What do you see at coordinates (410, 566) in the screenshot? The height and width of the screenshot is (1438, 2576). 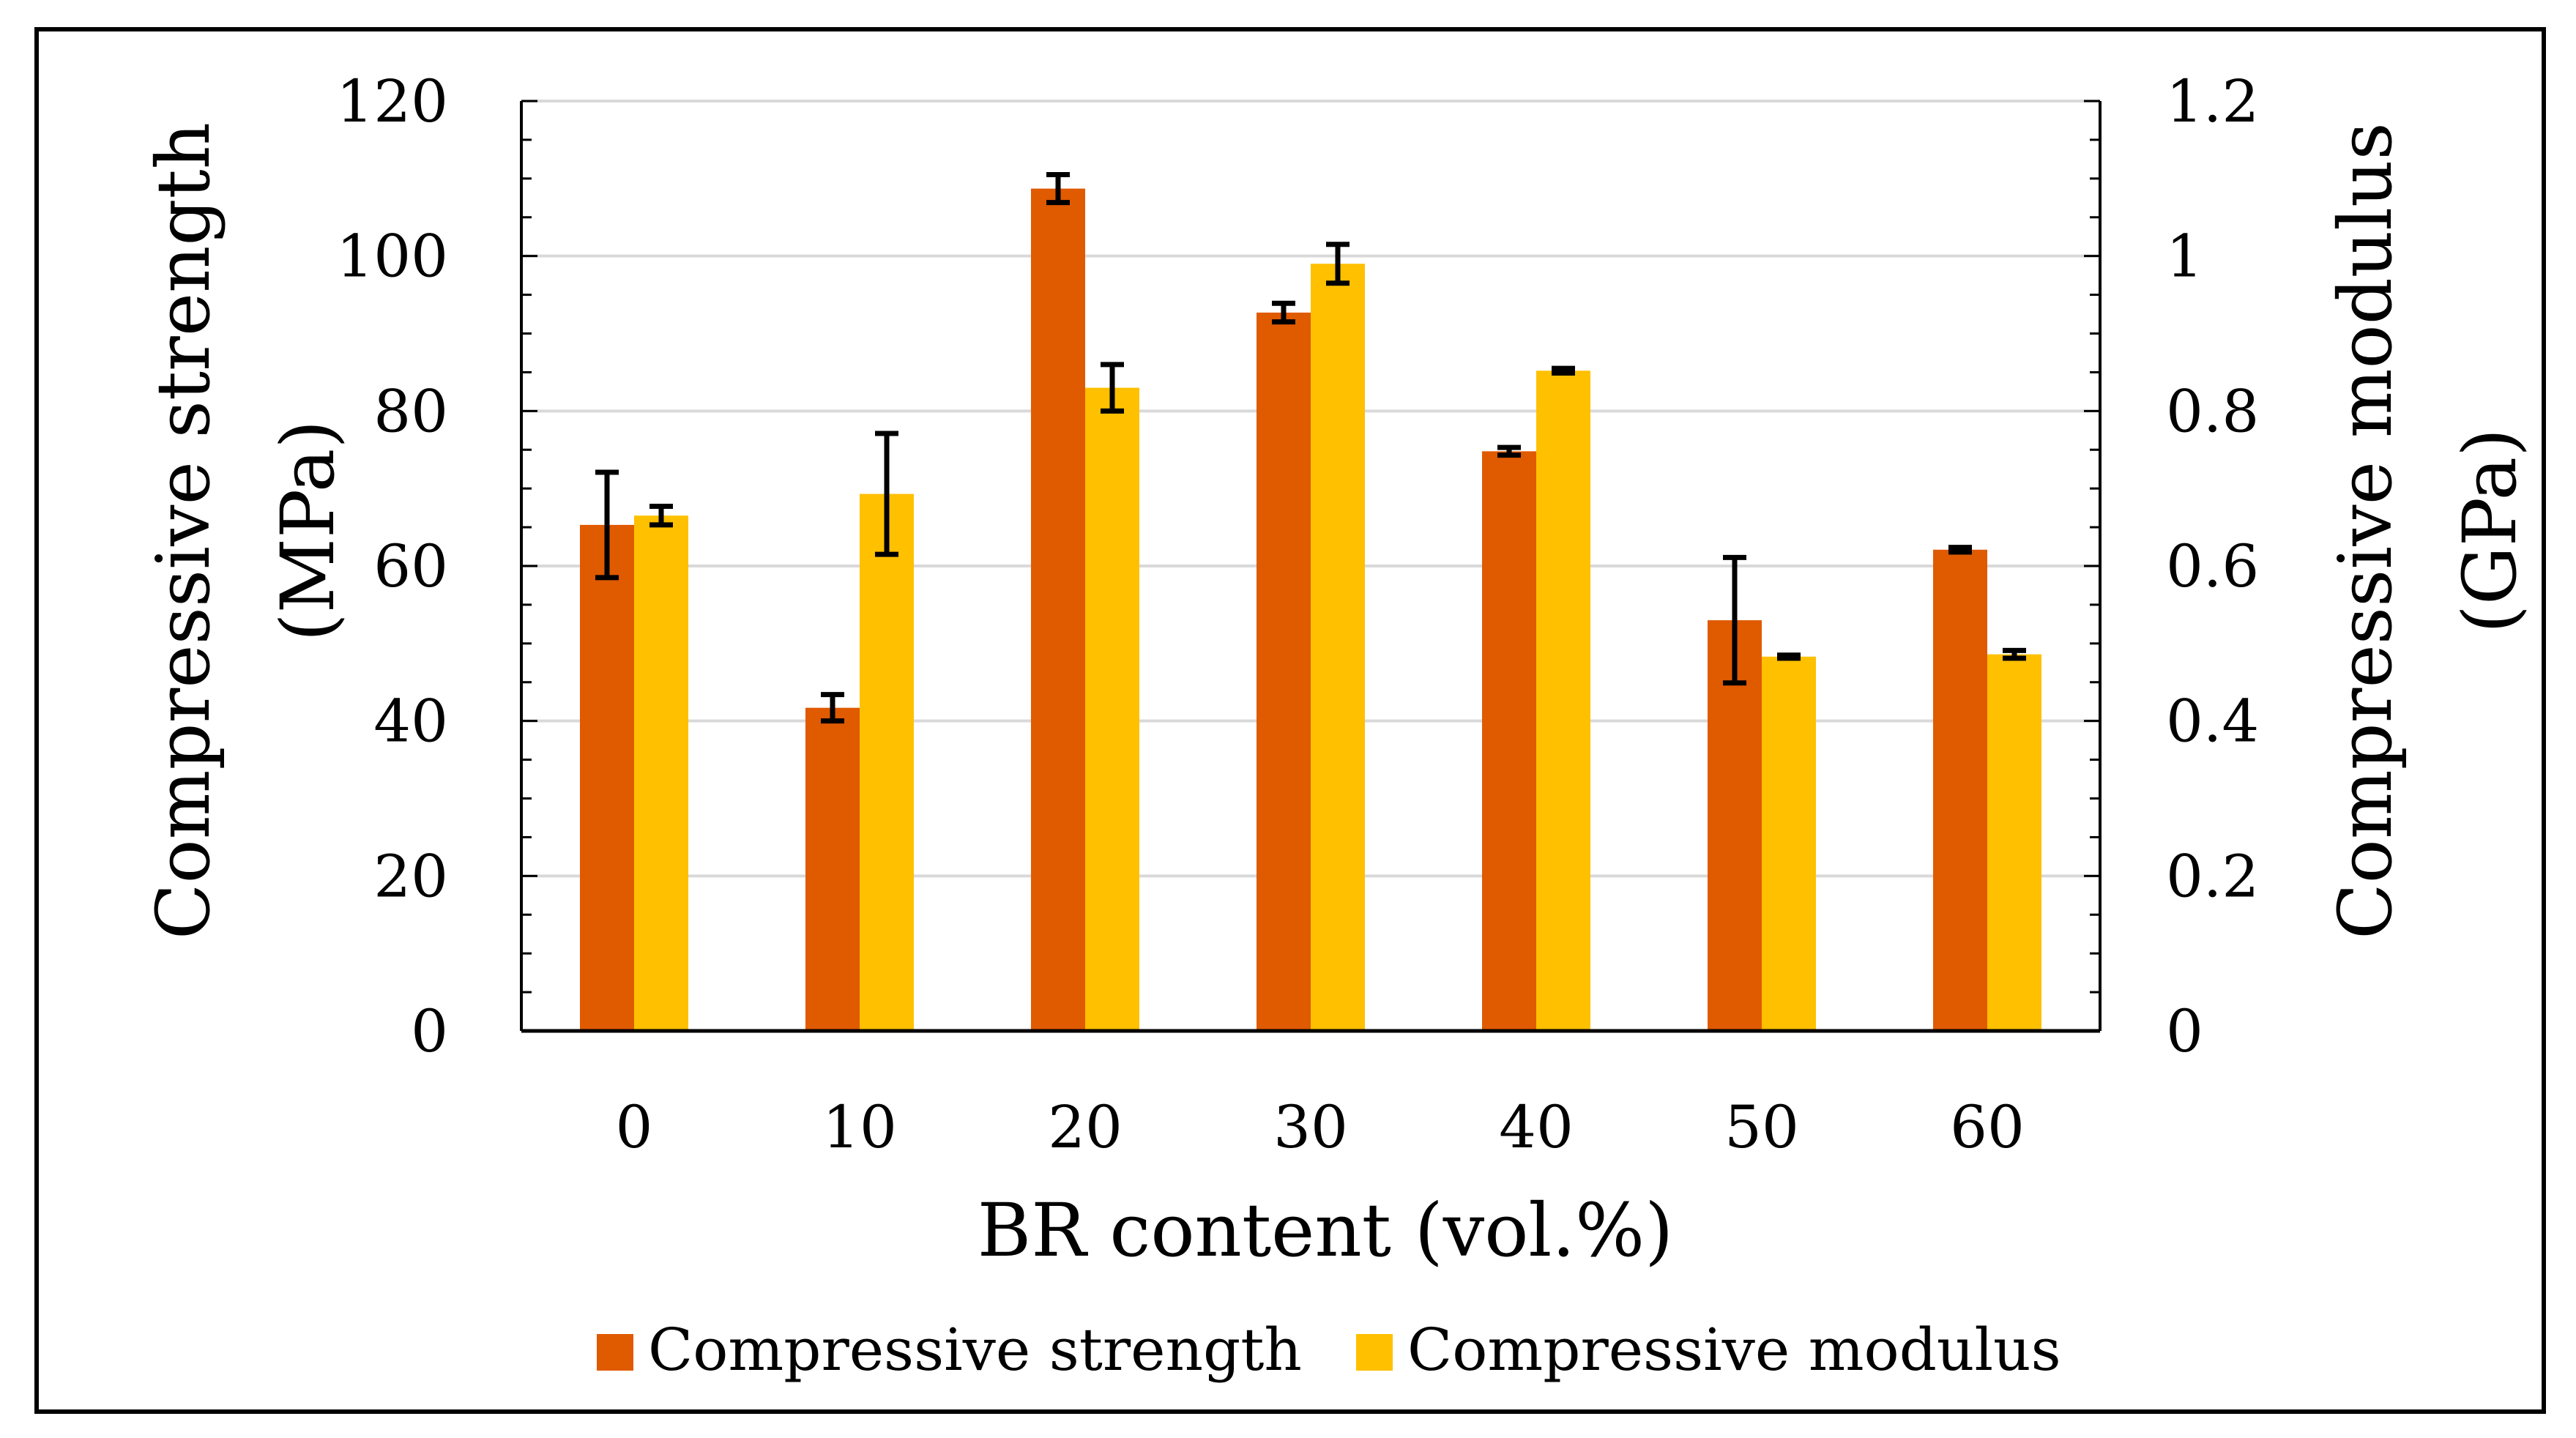 I see `y-left-tick-label-60: 60` at bounding box center [410, 566].